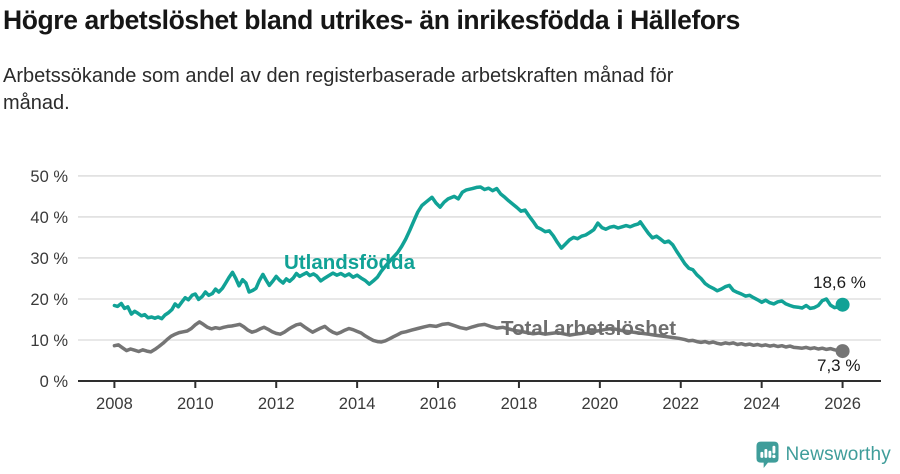  I want to click on brand-name: Newsworthy, so click(838, 454).